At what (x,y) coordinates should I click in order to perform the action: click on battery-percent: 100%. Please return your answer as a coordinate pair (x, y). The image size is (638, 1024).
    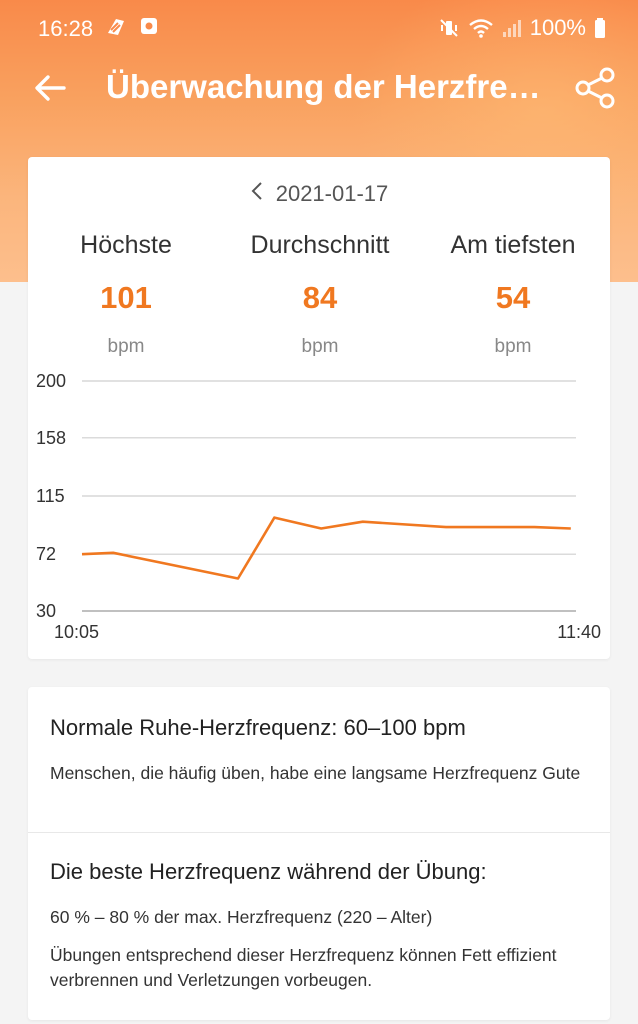
    Looking at the image, I should click on (557, 27).